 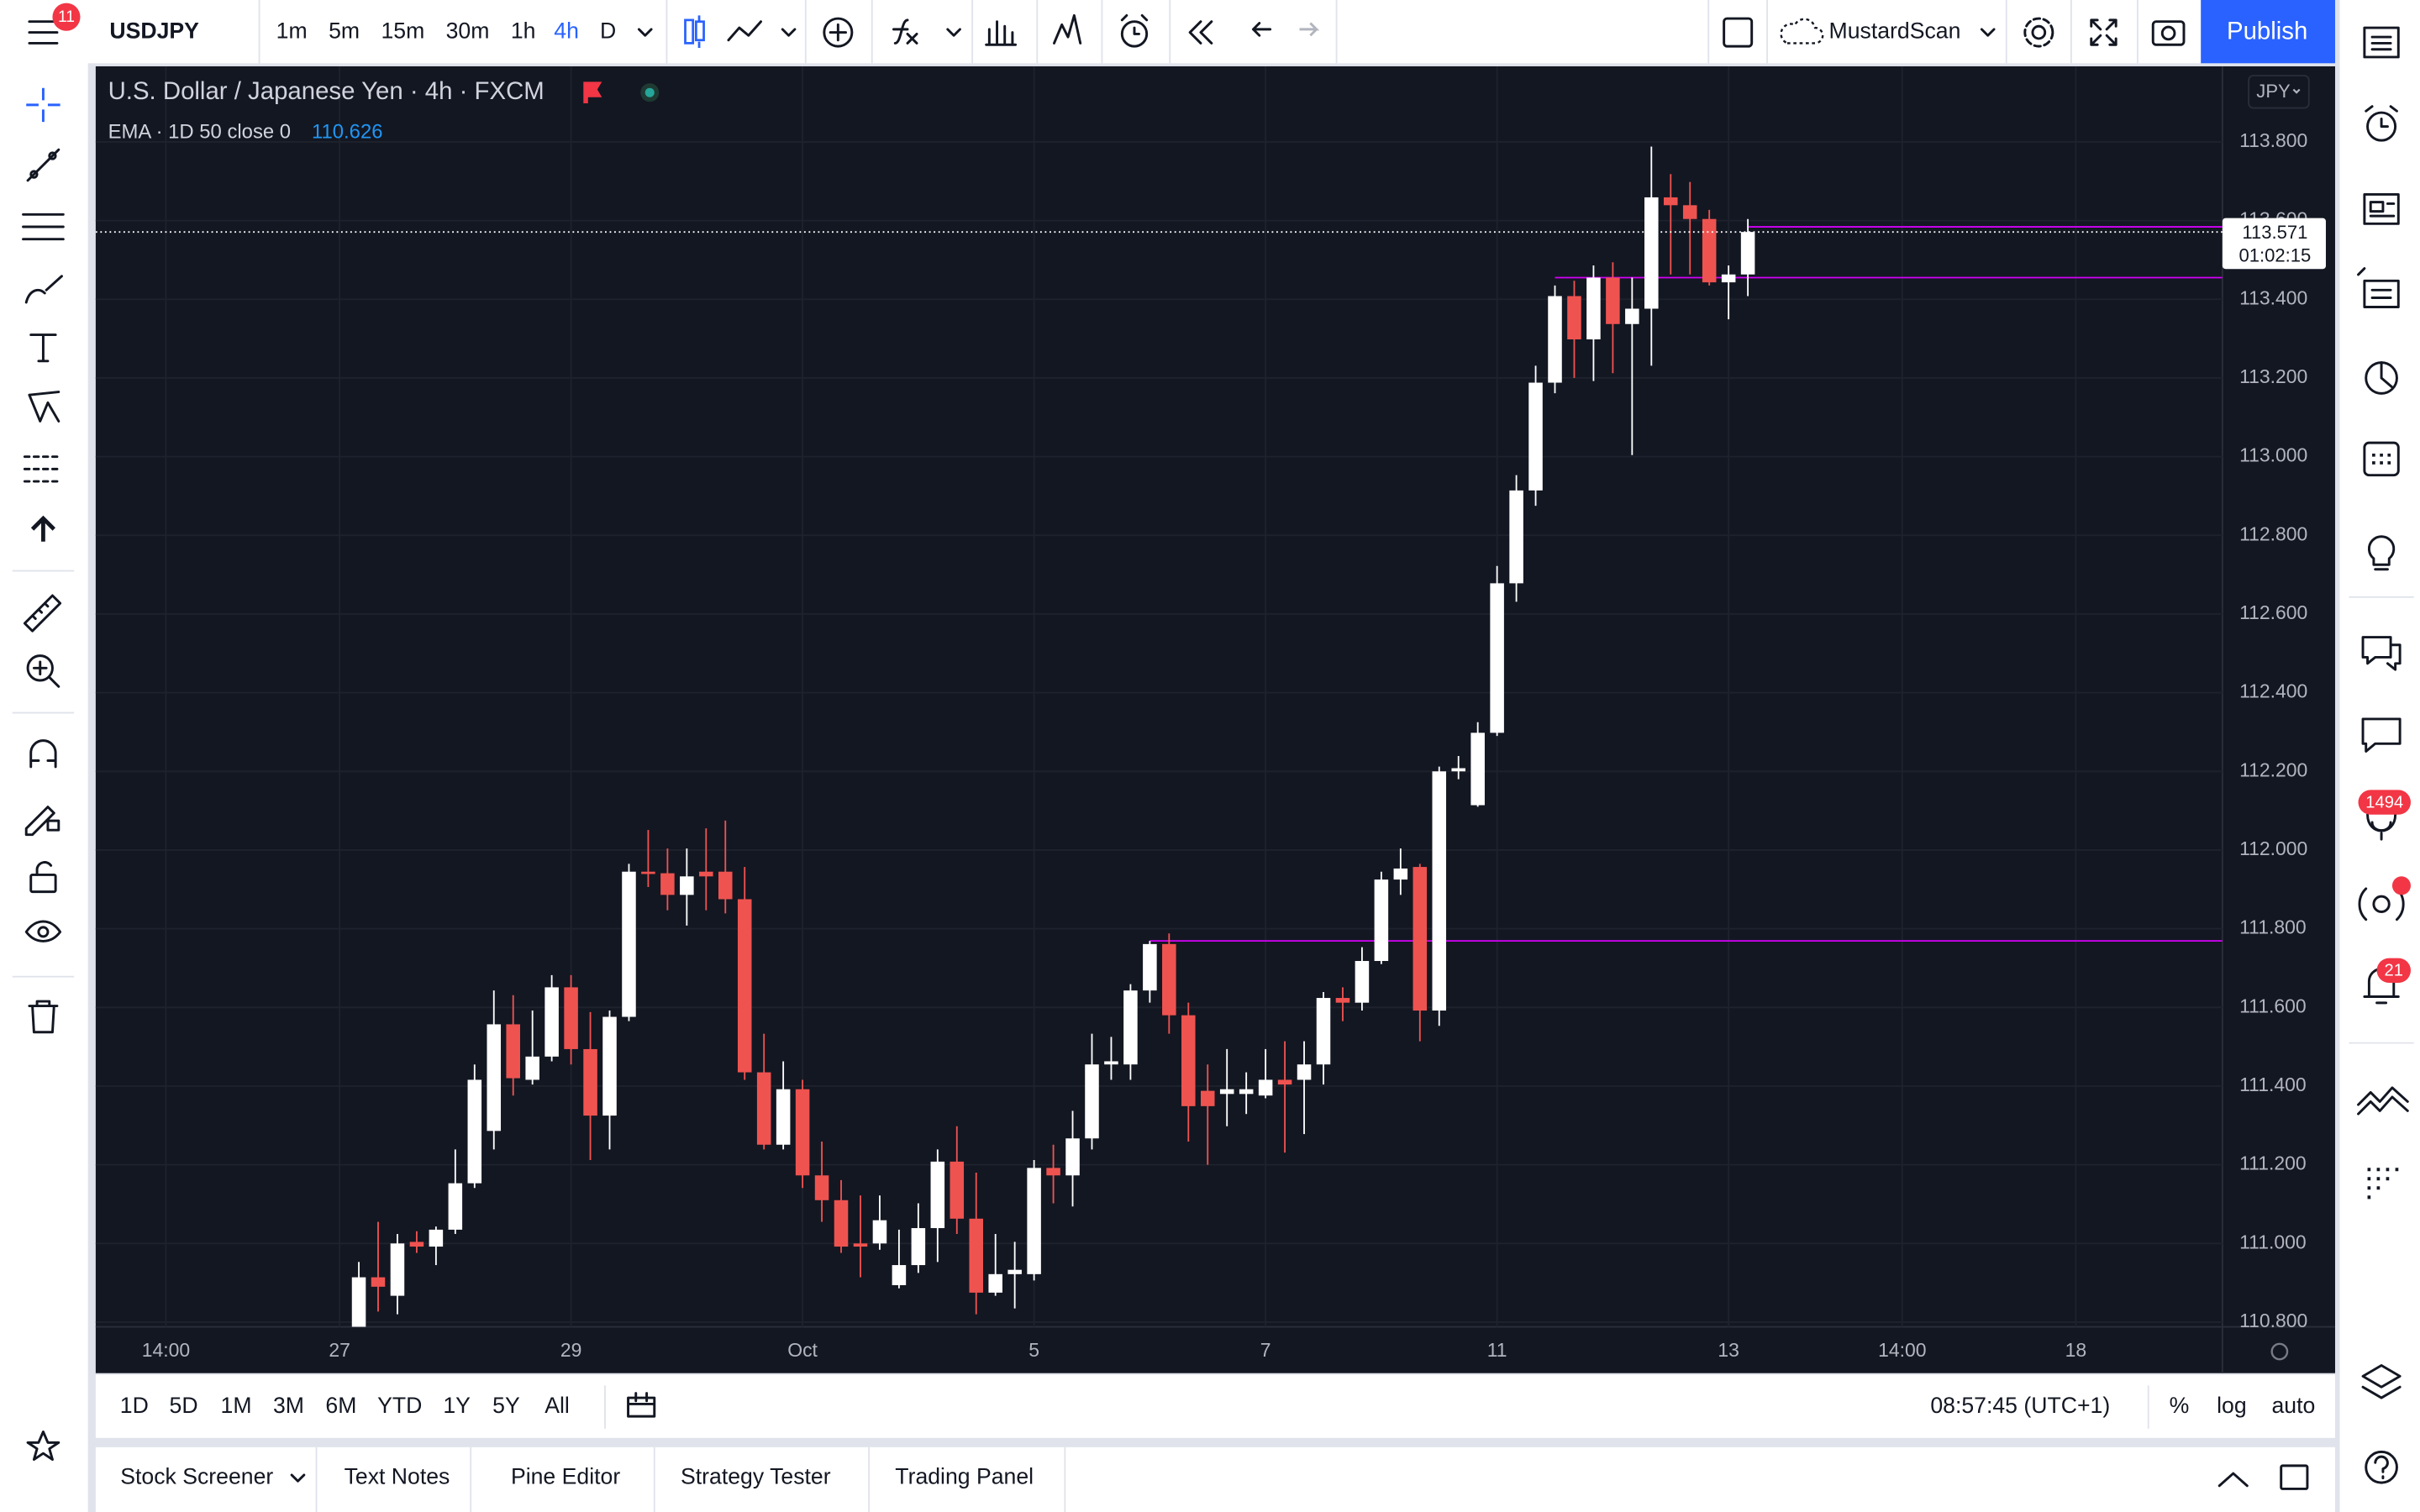 What do you see at coordinates (154, 31) in the screenshot?
I see `symbol: USDJPY` at bounding box center [154, 31].